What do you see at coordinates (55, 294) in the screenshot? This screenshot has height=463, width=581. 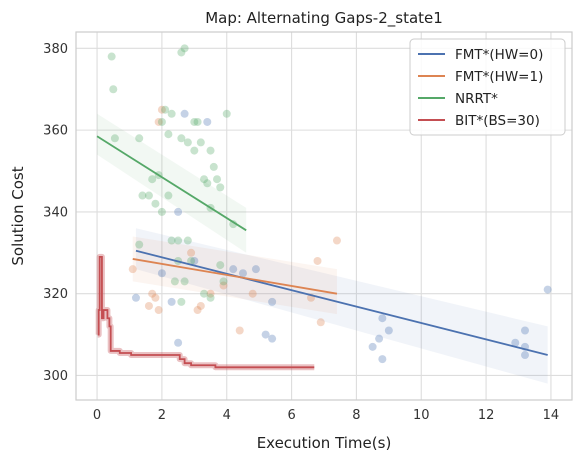 I see `y-tick-label: 320` at bounding box center [55, 294].